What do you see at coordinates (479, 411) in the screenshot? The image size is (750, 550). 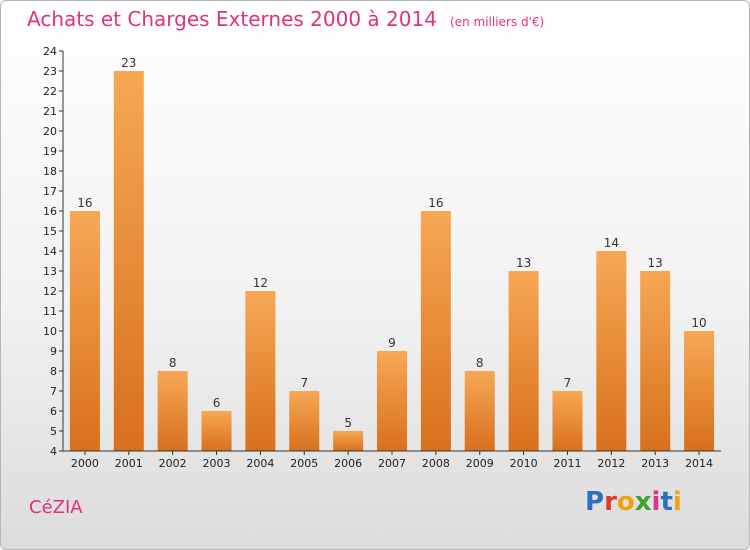 I see `bar-2009` at bounding box center [479, 411].